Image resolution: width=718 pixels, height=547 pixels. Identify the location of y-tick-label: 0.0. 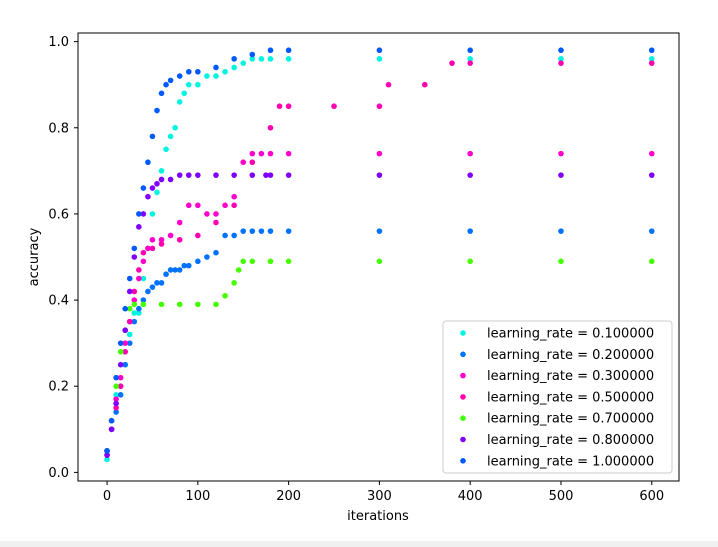
(58, 473).